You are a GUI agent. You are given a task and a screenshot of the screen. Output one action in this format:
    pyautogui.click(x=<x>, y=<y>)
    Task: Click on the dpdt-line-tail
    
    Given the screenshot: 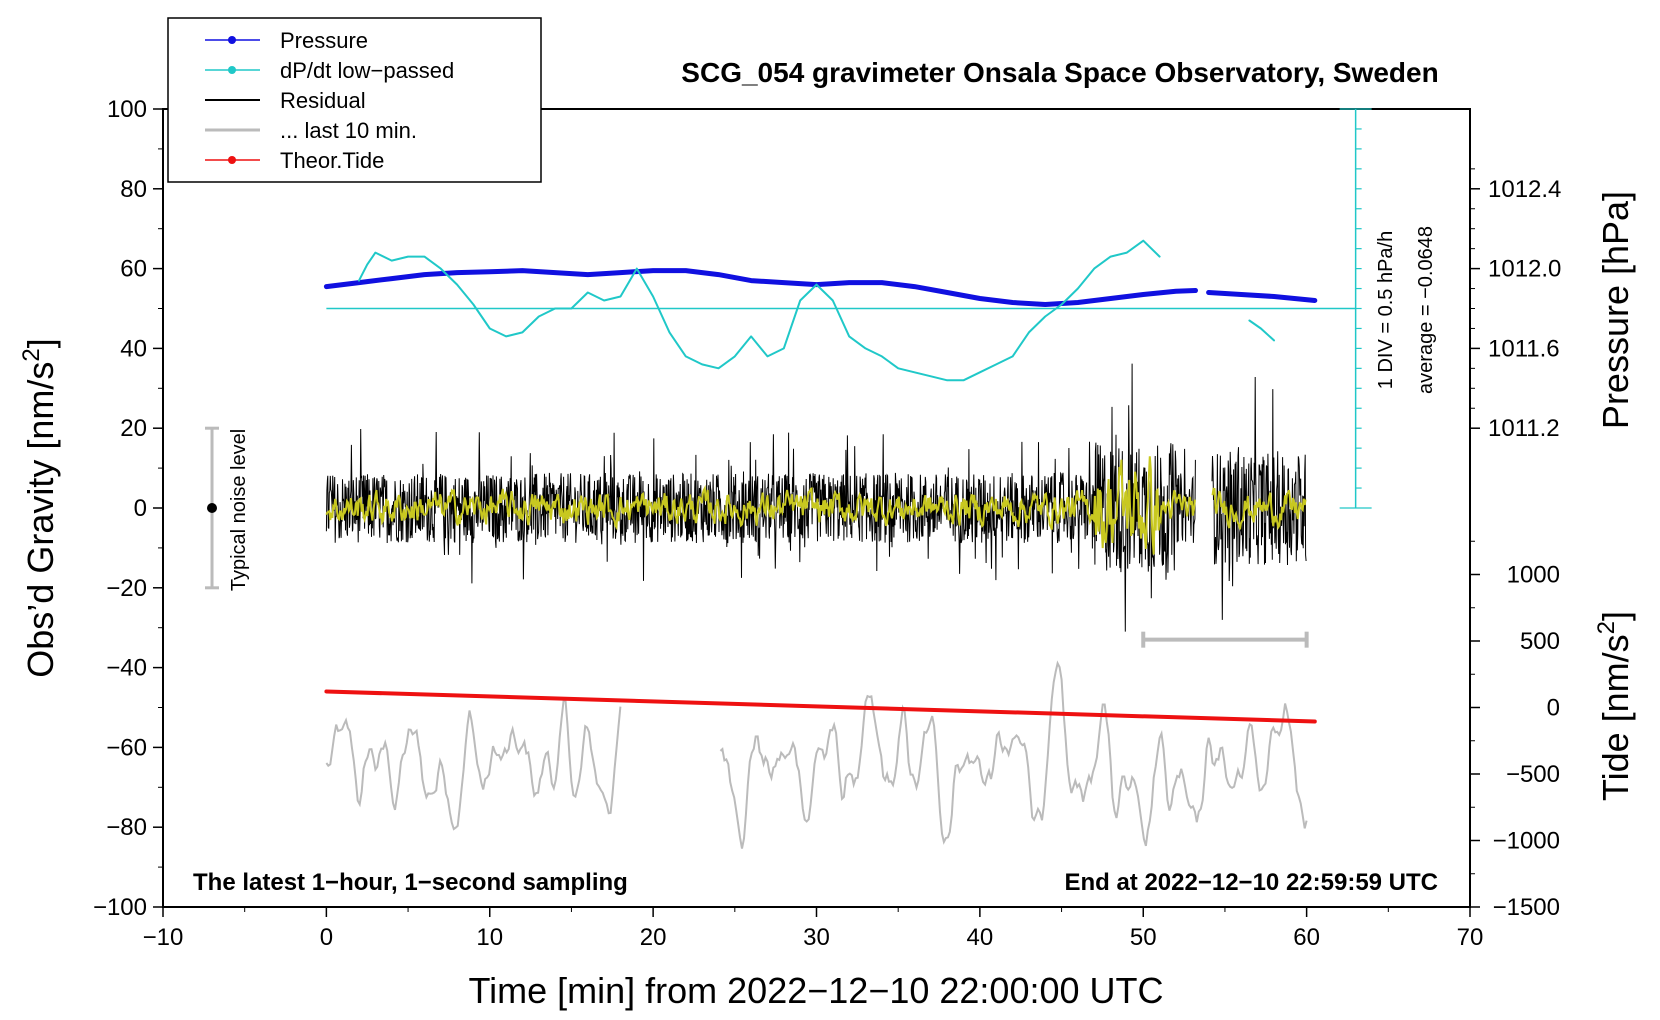 What is the action you would take?
    pyautogui.click(x=1261, y=330)
    